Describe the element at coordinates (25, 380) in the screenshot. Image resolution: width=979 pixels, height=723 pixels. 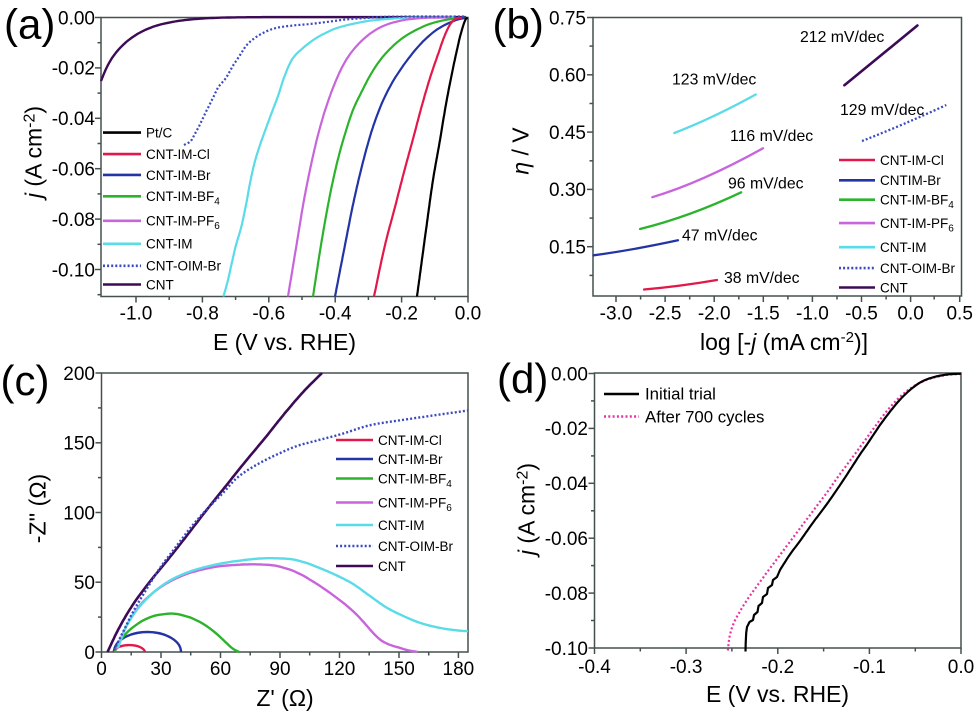
I see `svg-text: (c)` at that location.